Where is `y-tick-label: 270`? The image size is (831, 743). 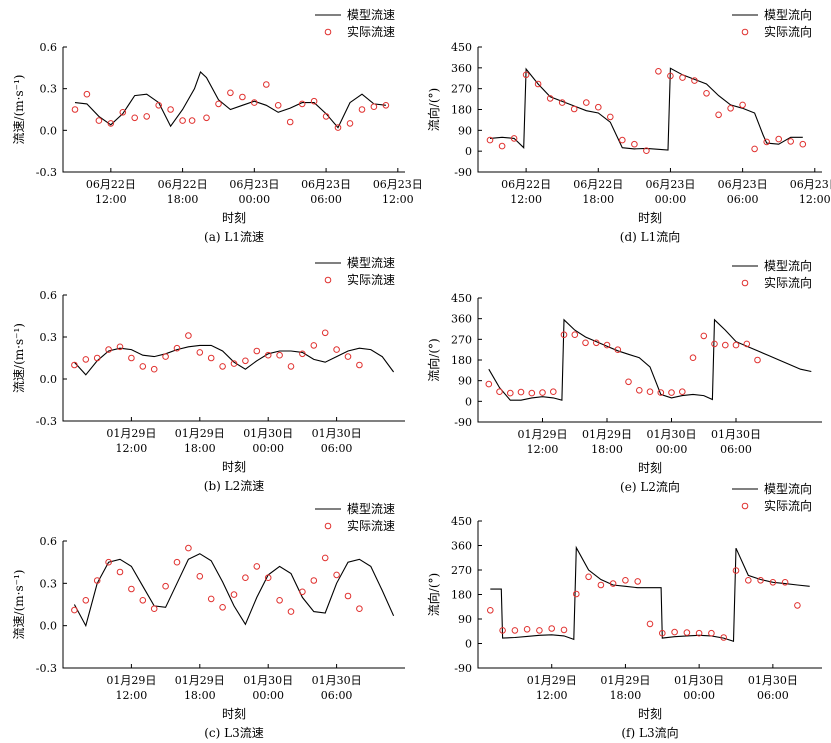 y-tick-label: 270 is located at coordinates (461, 89).